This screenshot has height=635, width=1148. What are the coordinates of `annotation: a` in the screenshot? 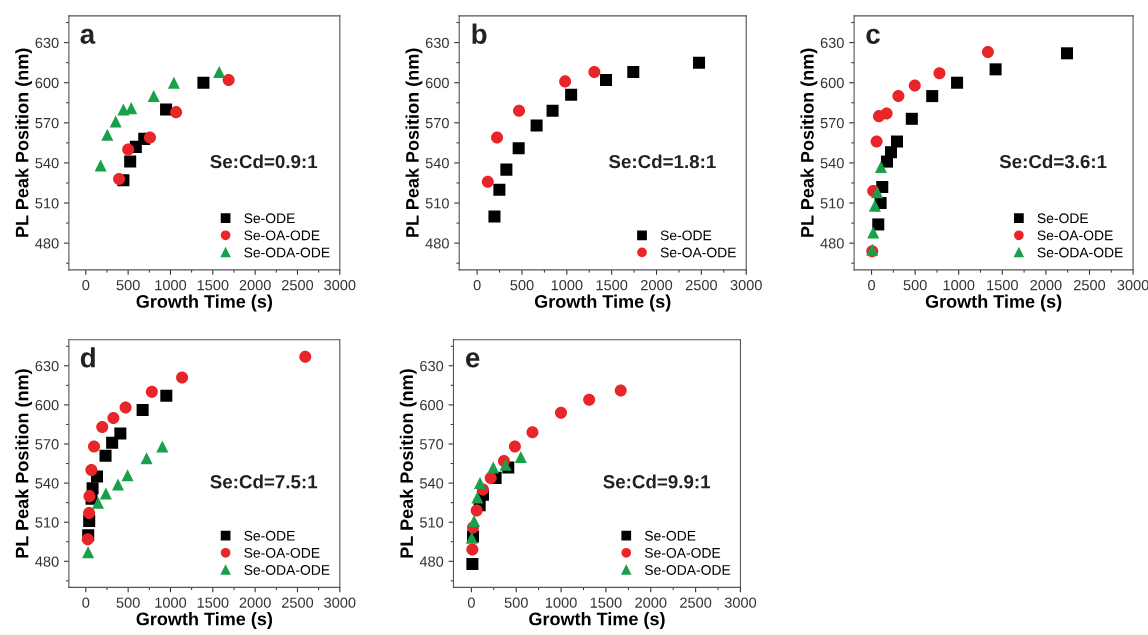 It's located at (88, 36).